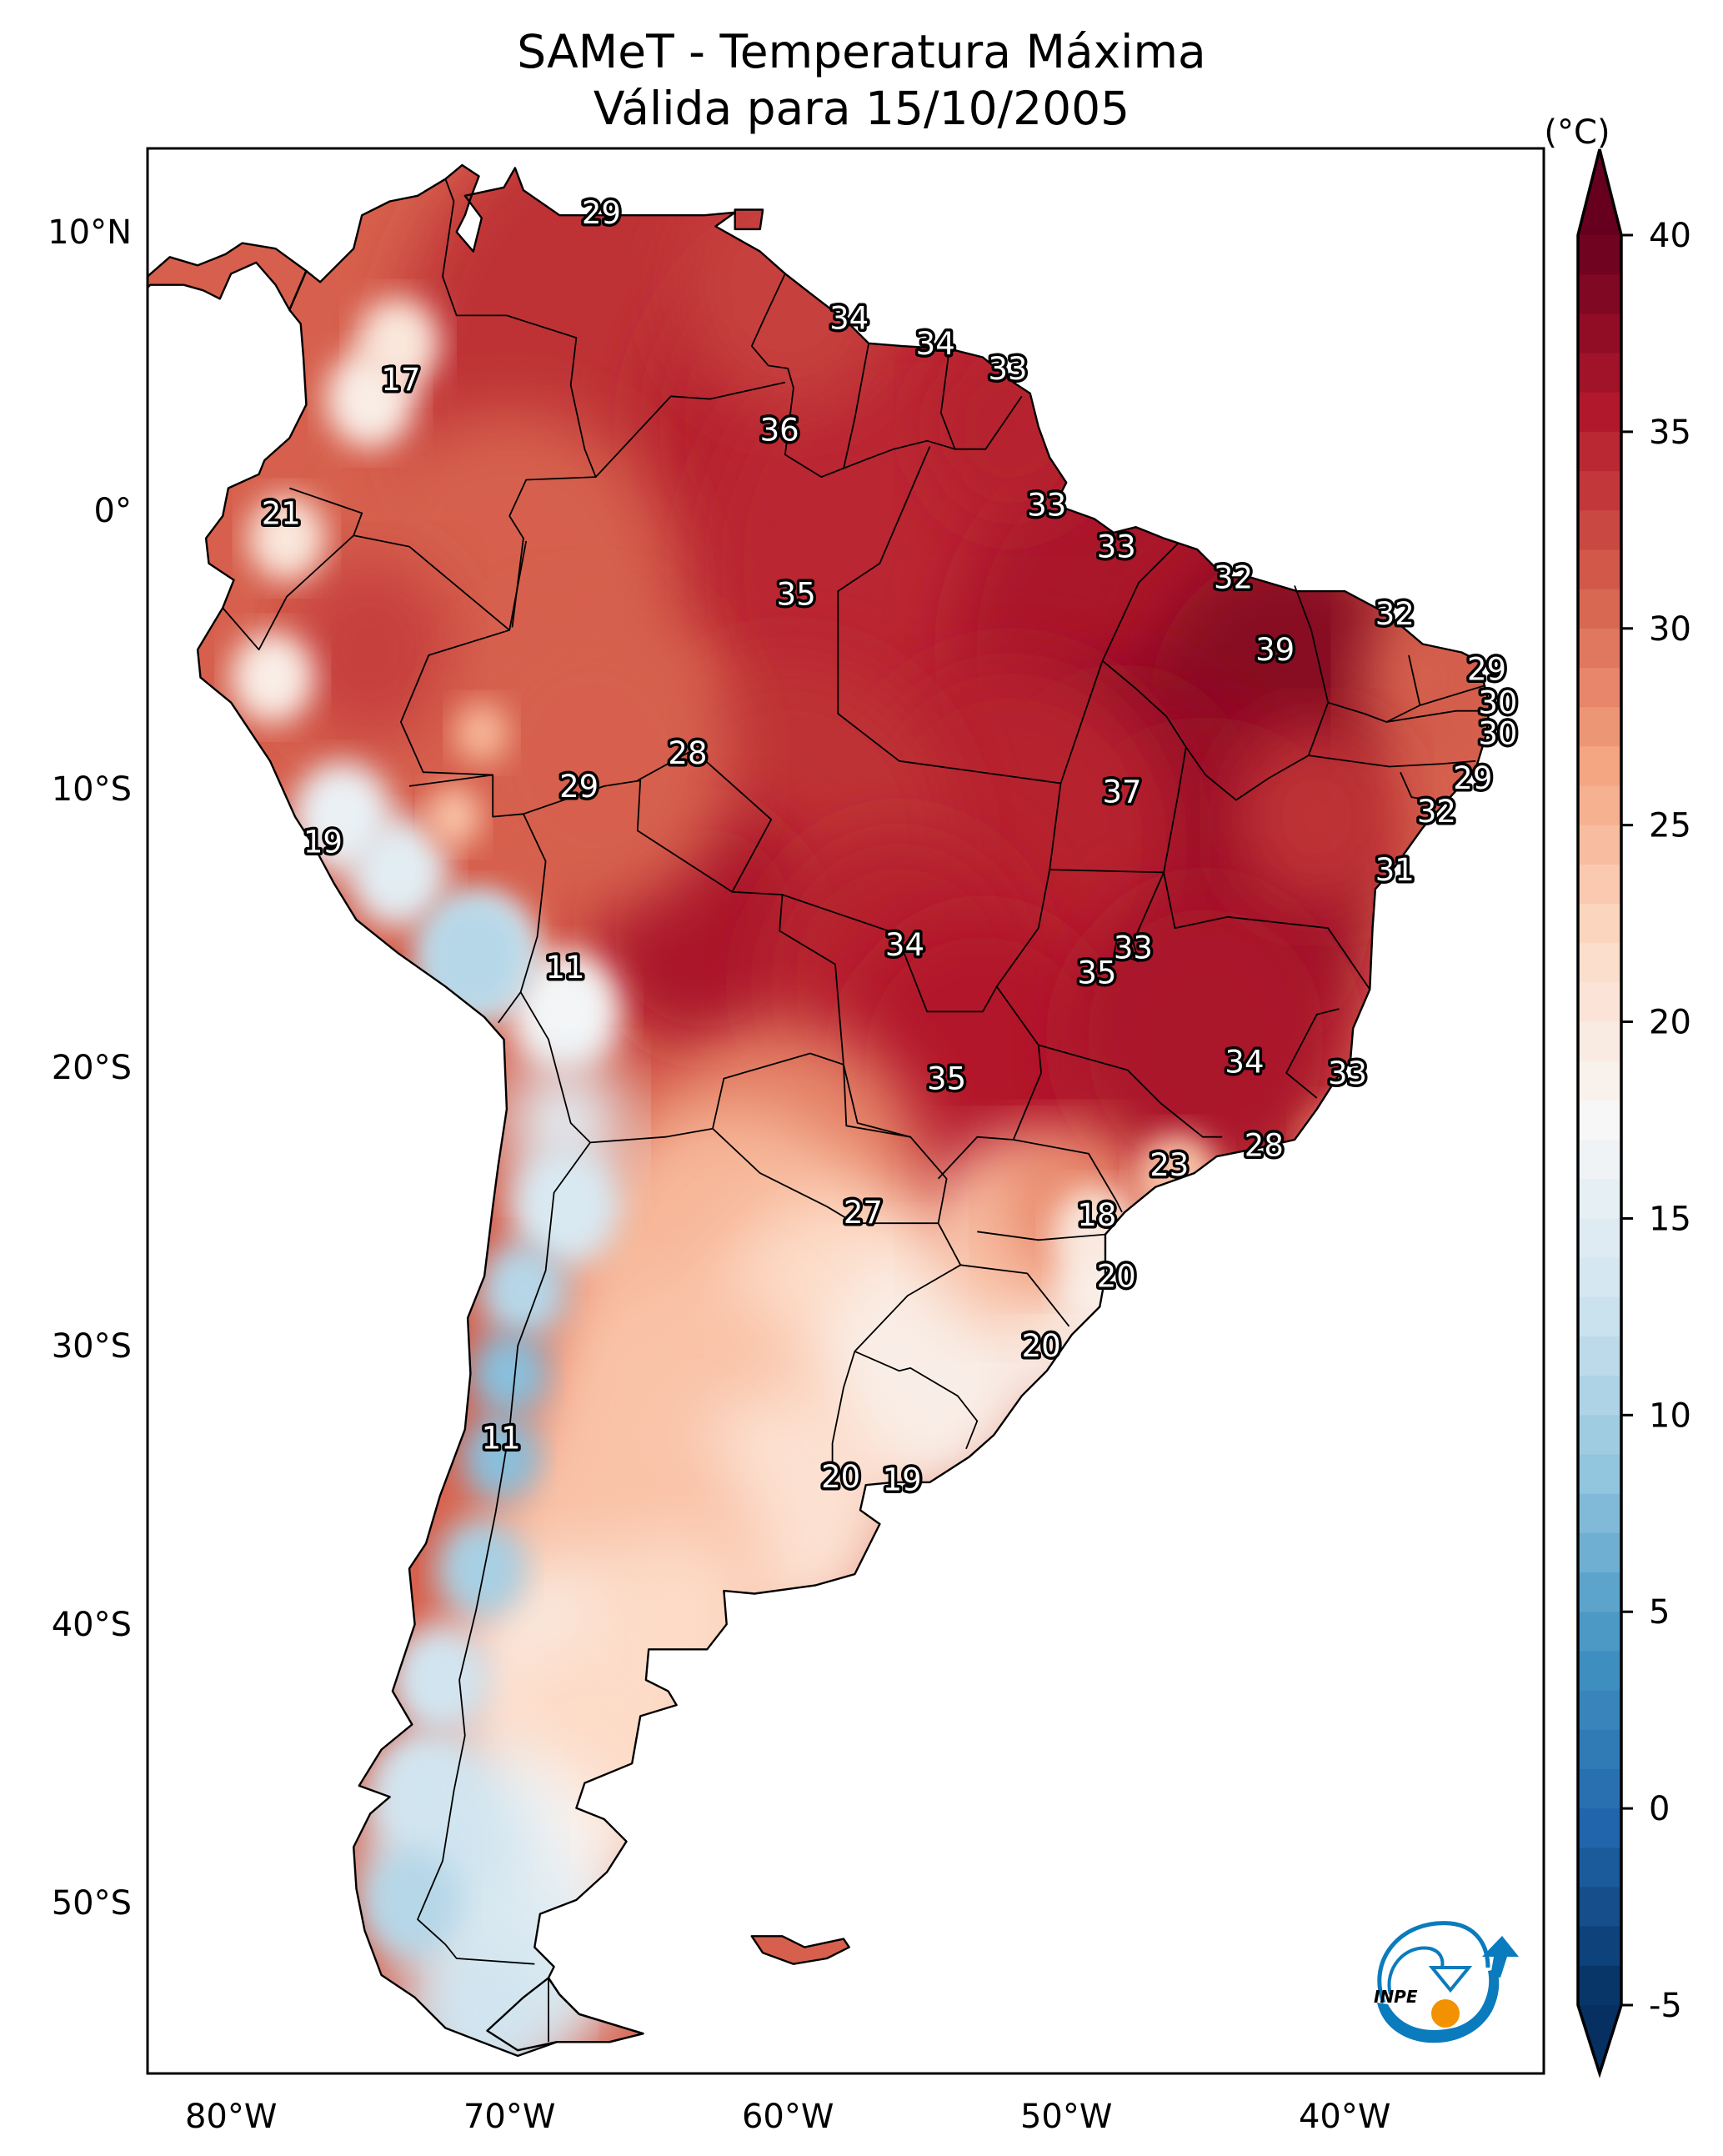  What do you see at coordinates (92, 1903) in the screenshot?
I see `y-tick-label: 50°S` at bounding box center [92, 1903].